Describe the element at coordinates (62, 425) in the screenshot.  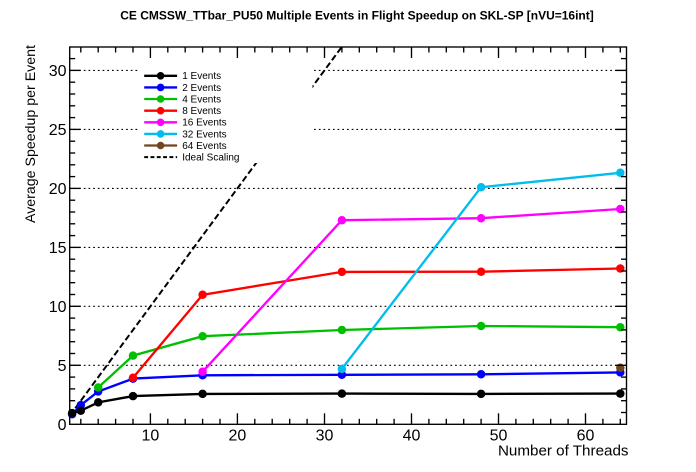
I see `svg-text: 0` at that location.